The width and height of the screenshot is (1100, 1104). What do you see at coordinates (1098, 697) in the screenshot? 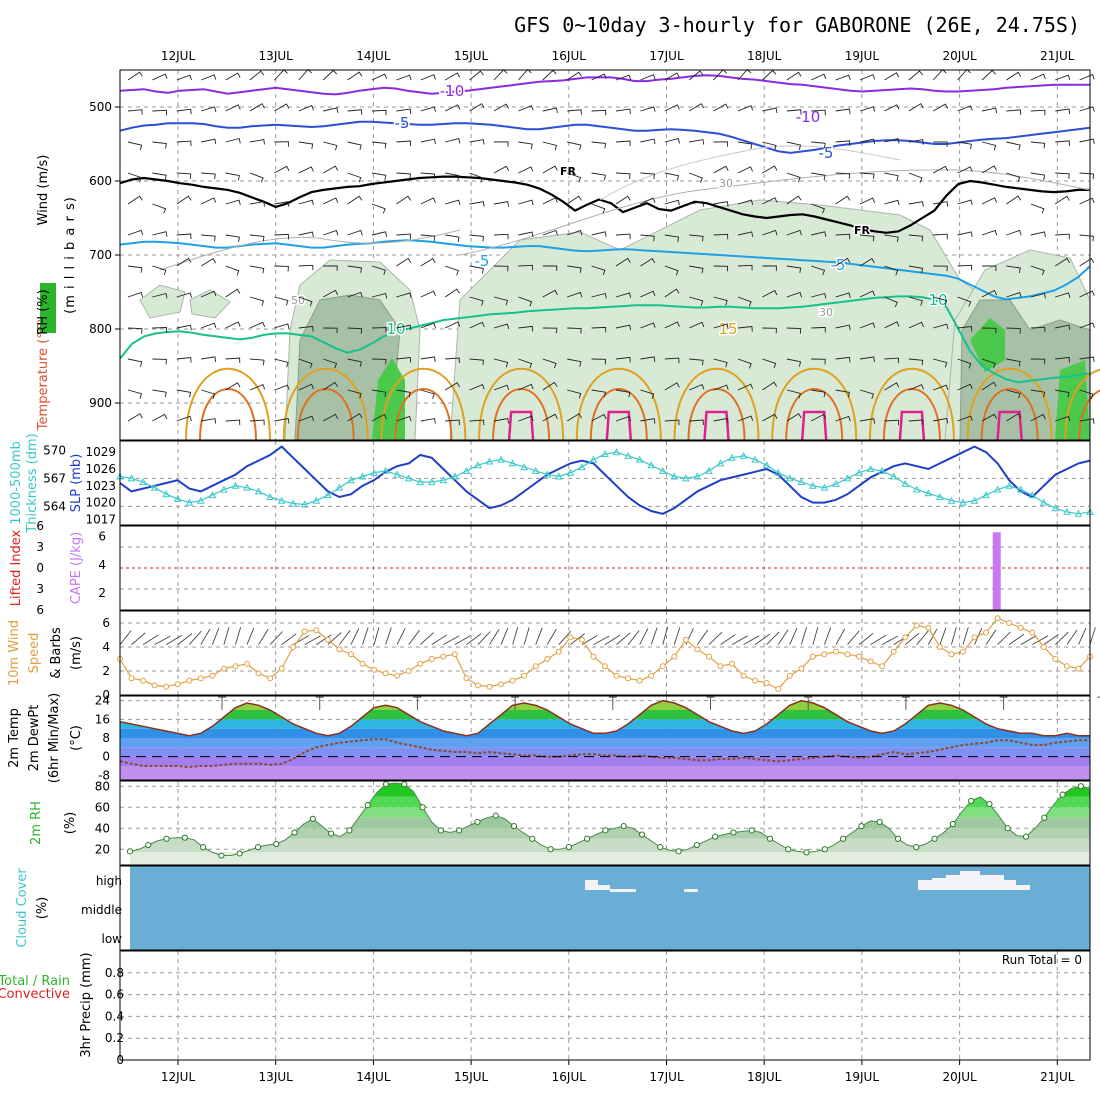
I see `max-temp-bar` at bounding box center [1098, 697].